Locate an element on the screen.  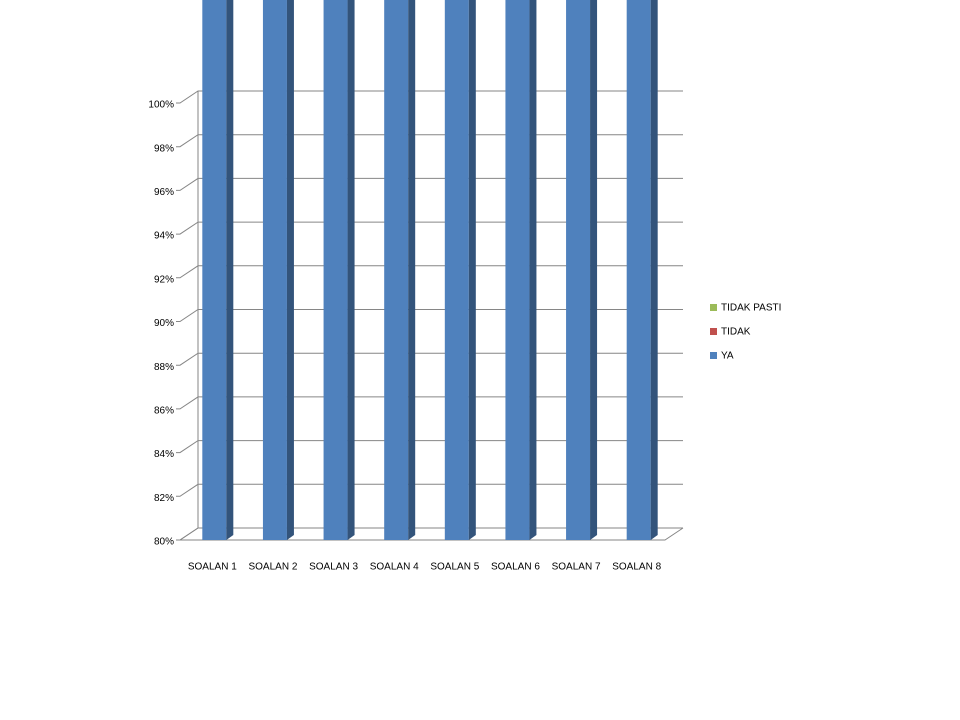
legend-label: TIDAK is located at coordinates (736, 332).